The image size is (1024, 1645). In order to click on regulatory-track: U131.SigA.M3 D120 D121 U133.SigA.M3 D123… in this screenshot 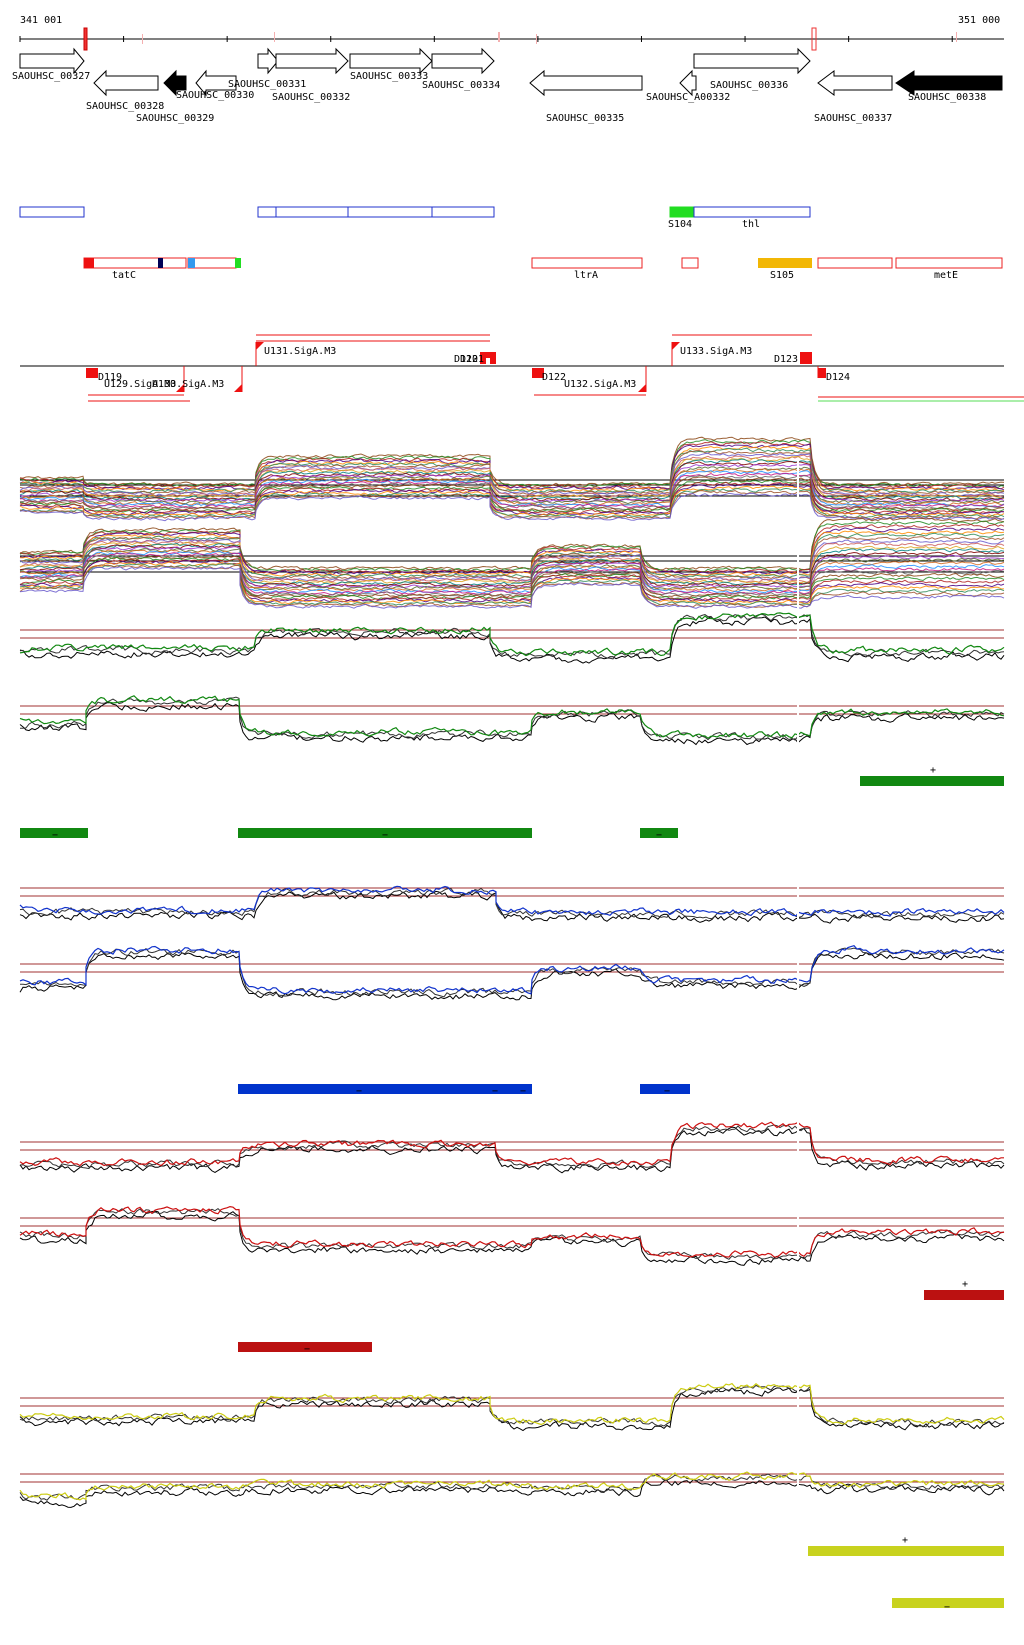, I will do `click(522, 368)`.